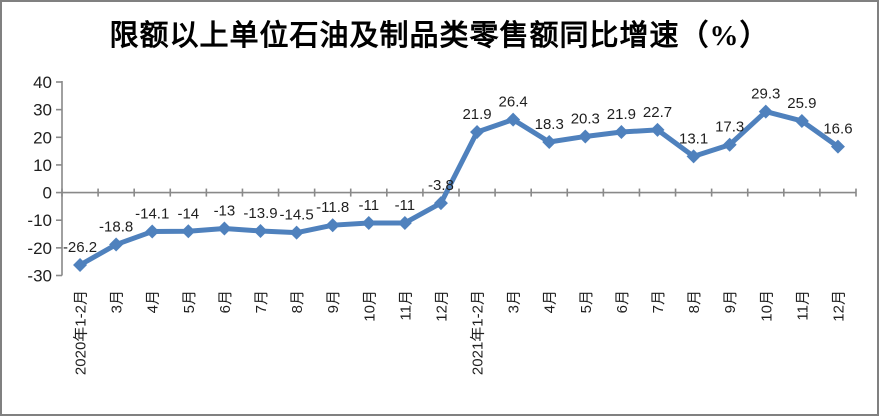 Image resolution: width=879 pixels, height=416 pixels. I want to click on y-tick-label: -30, so click(39, 276).